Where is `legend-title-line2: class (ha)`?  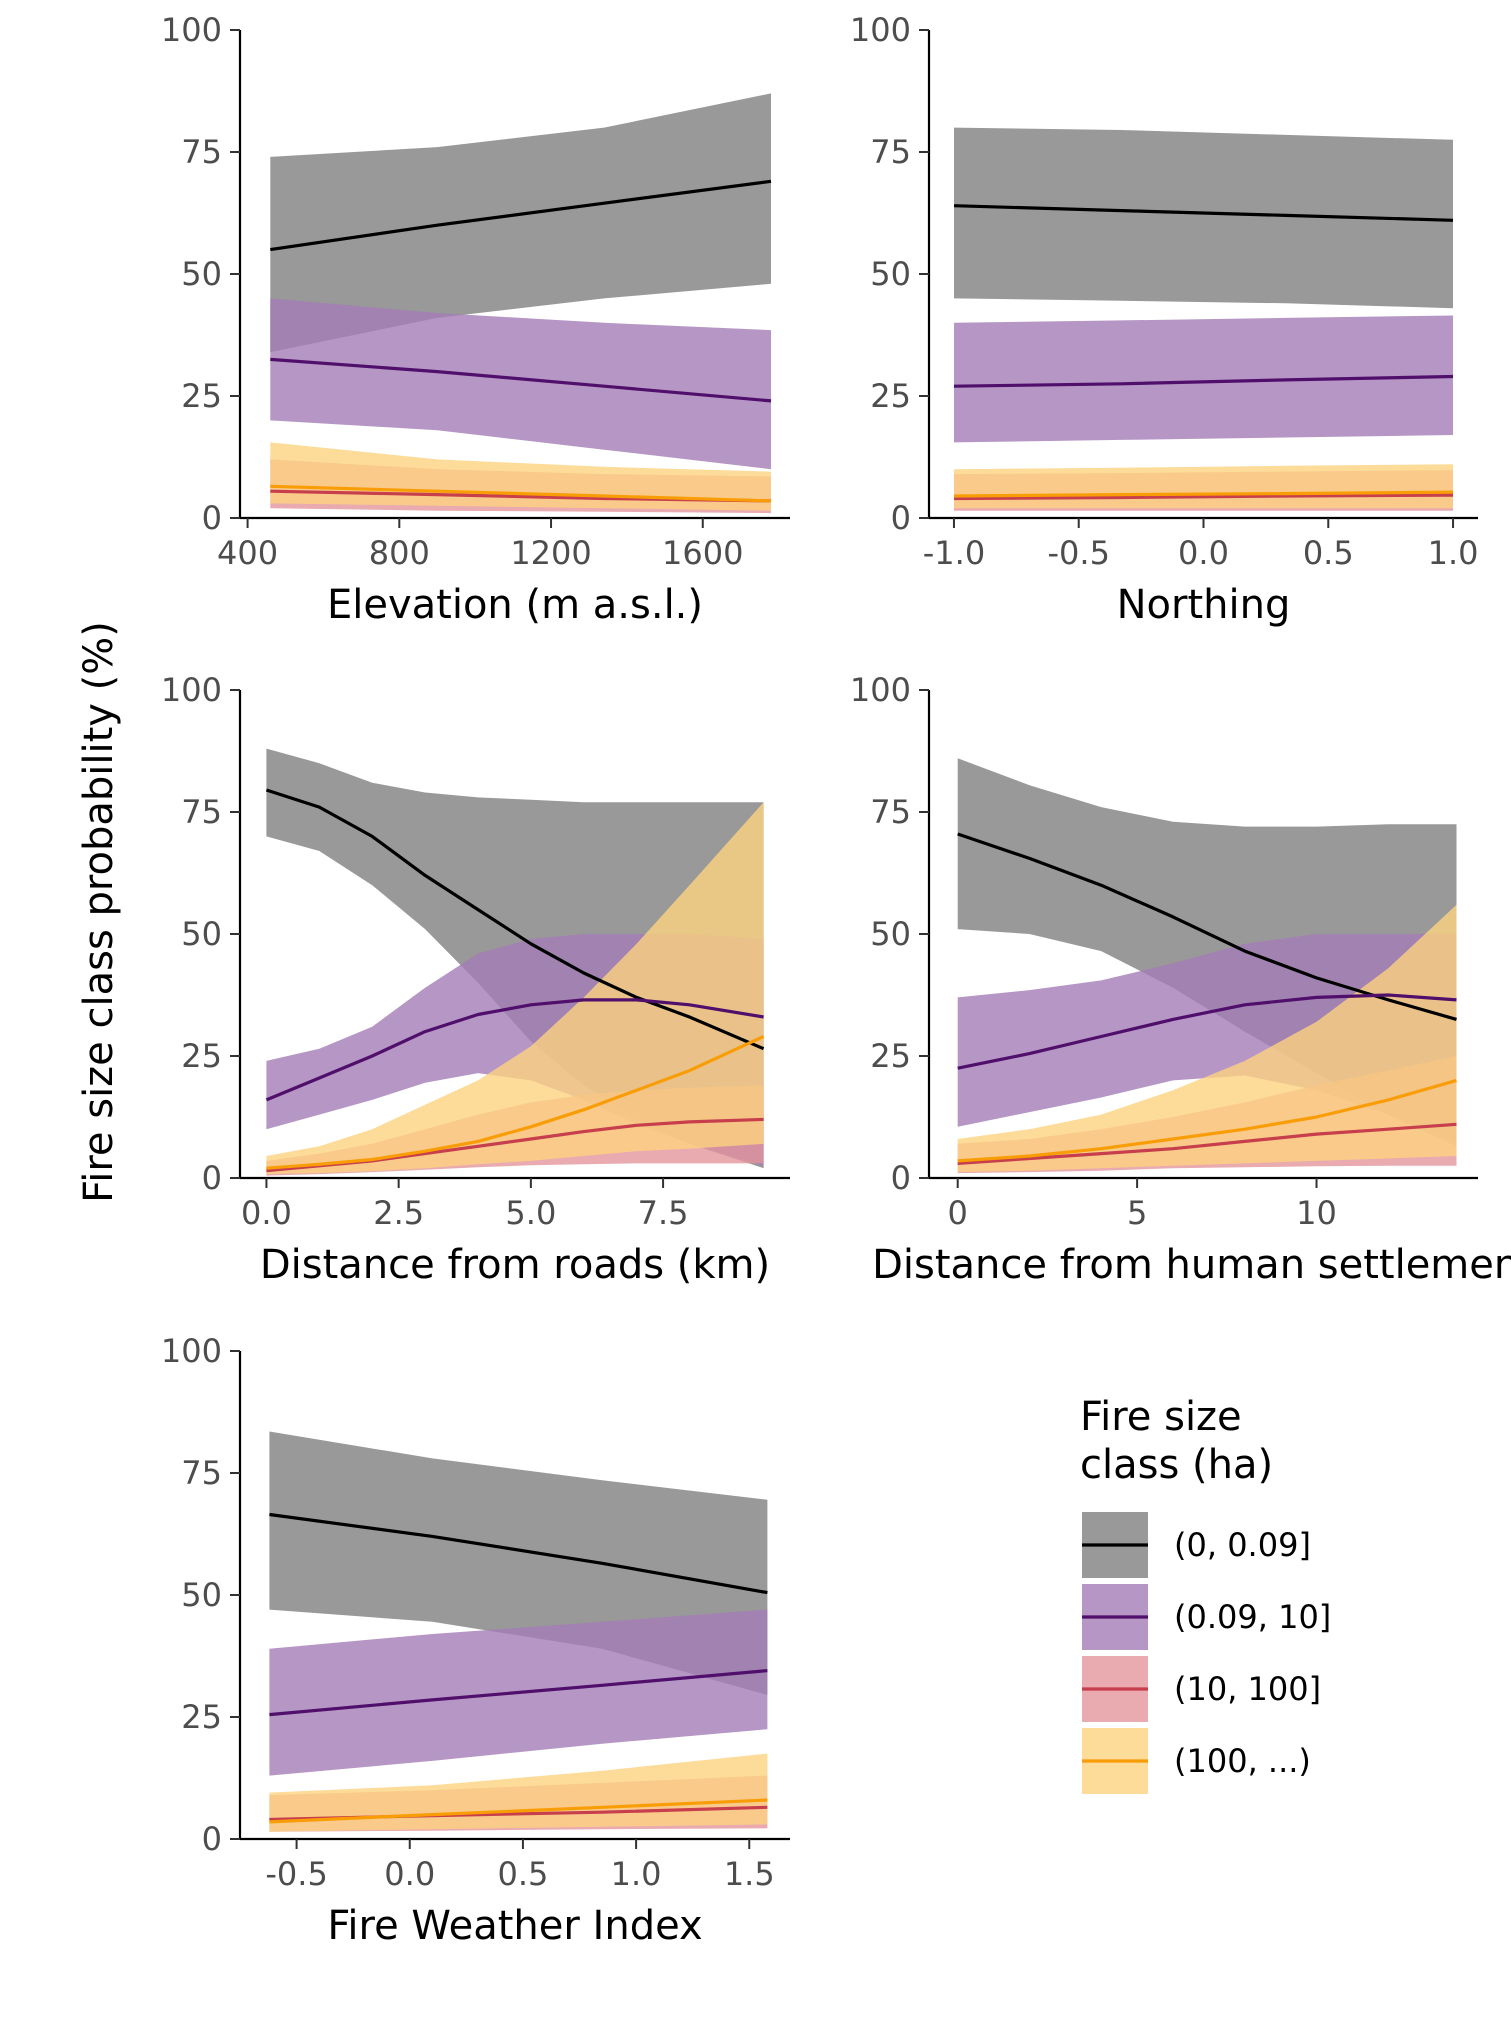 legend-title-line2: class (ha) is located at coordinates (1176, 1465).